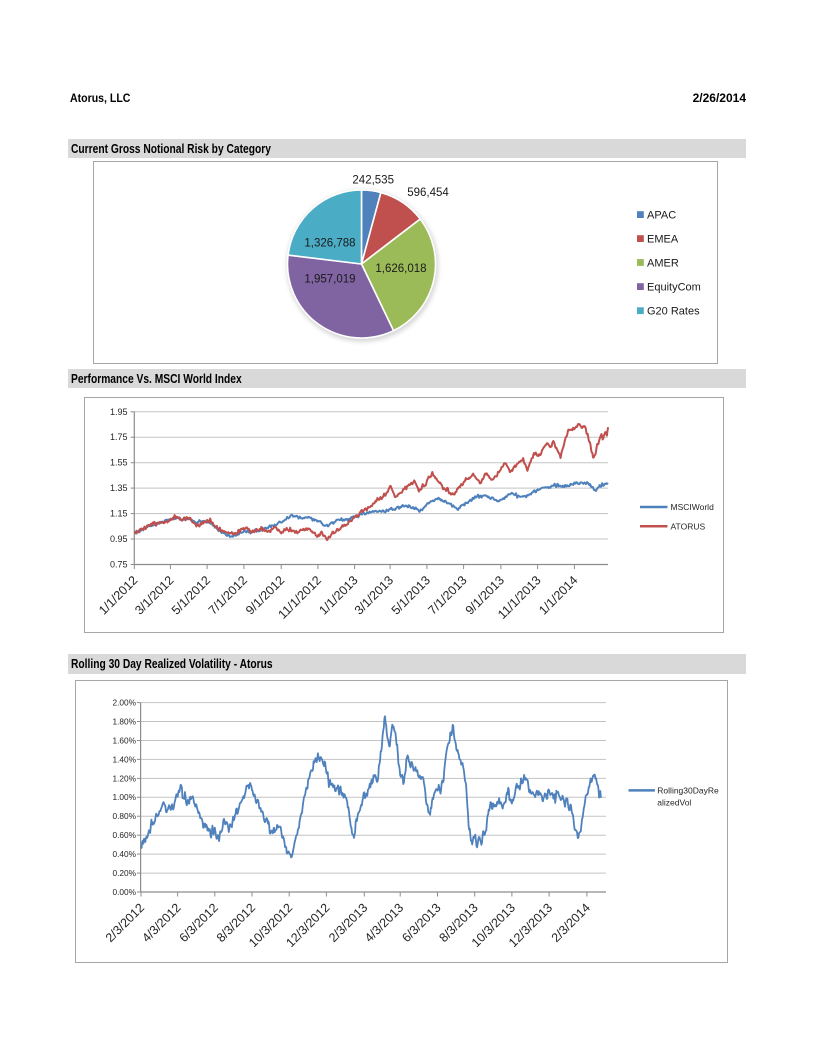 This screenshot has width=816, height=1056. What do you see at coordinates (688, 527) in the screenshot?
I see `svg-text: ATORUS` at bounding box center [688, 527].